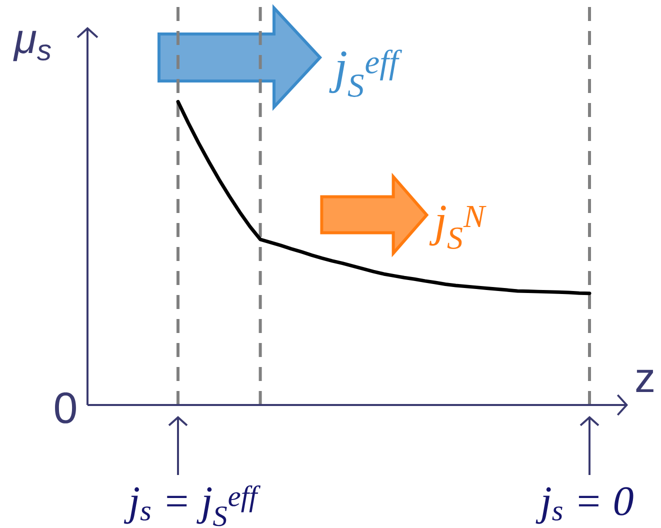 This screenshot has width=661, height=528. What do you see at coordinates (645, 381) in the screenshot?
I see `x-axis-title: z` at bounding box center [645, 381].